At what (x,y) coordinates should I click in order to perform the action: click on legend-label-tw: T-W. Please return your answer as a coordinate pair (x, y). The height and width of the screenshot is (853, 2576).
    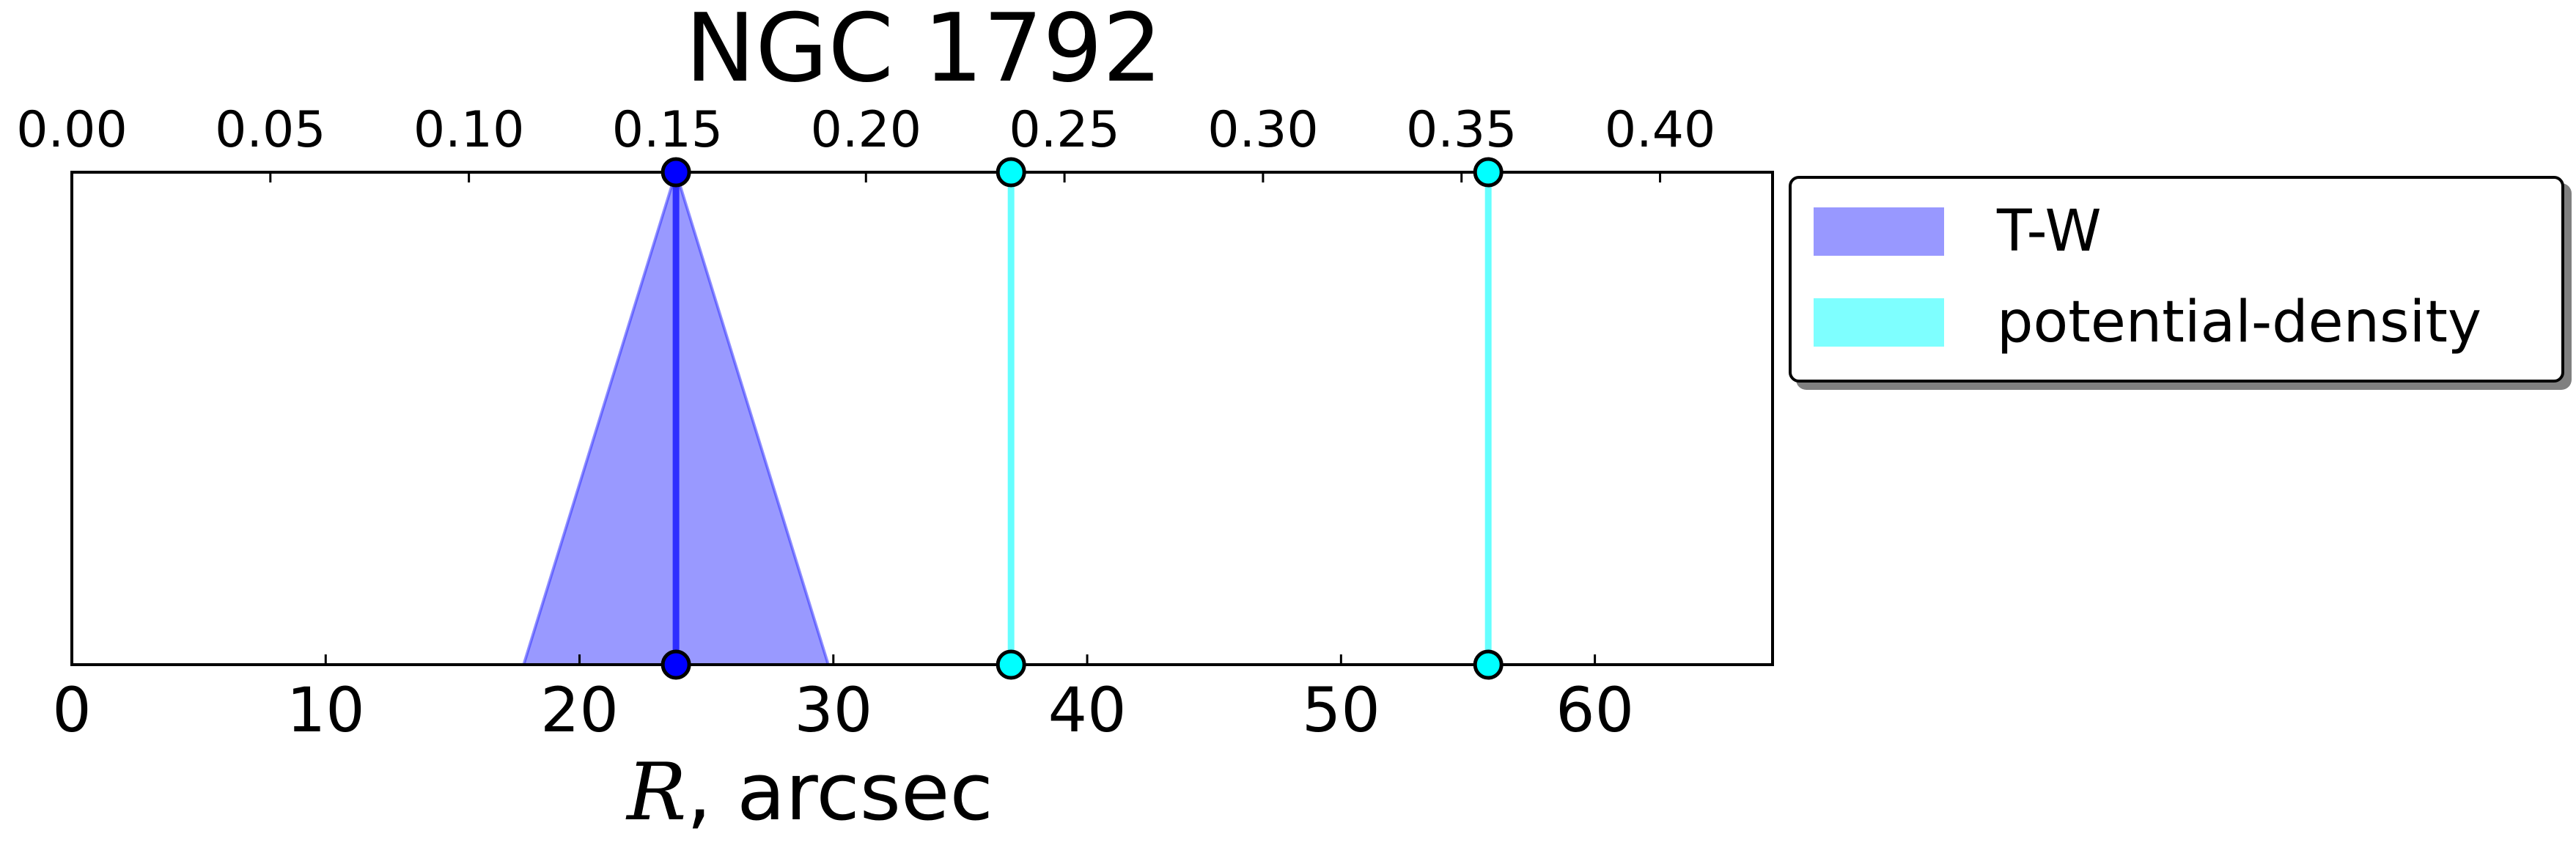
    Looking at the image, I should click on (2049, 232).